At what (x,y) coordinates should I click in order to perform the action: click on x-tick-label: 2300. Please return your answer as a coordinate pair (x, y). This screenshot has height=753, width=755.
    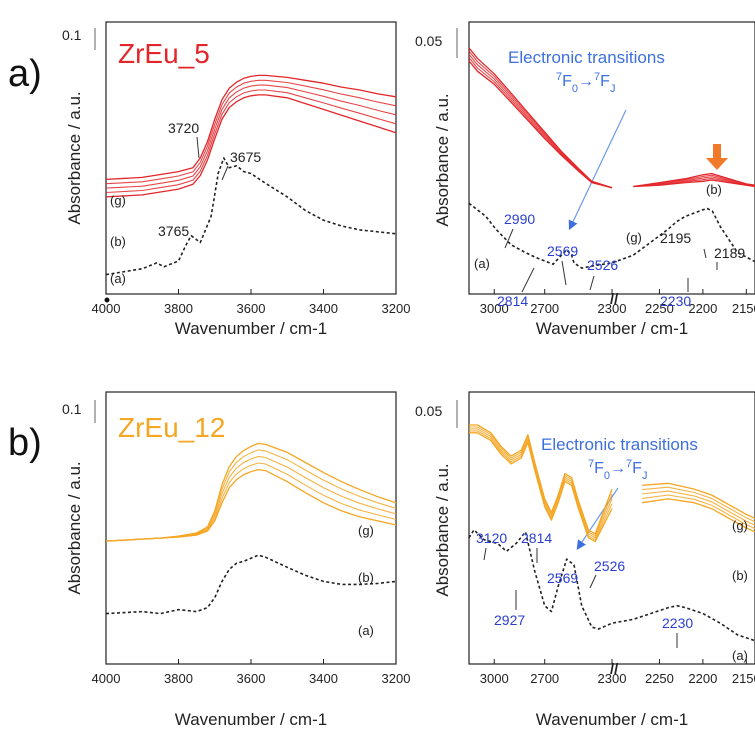
    Looking at the image, I should click on (612, 308).